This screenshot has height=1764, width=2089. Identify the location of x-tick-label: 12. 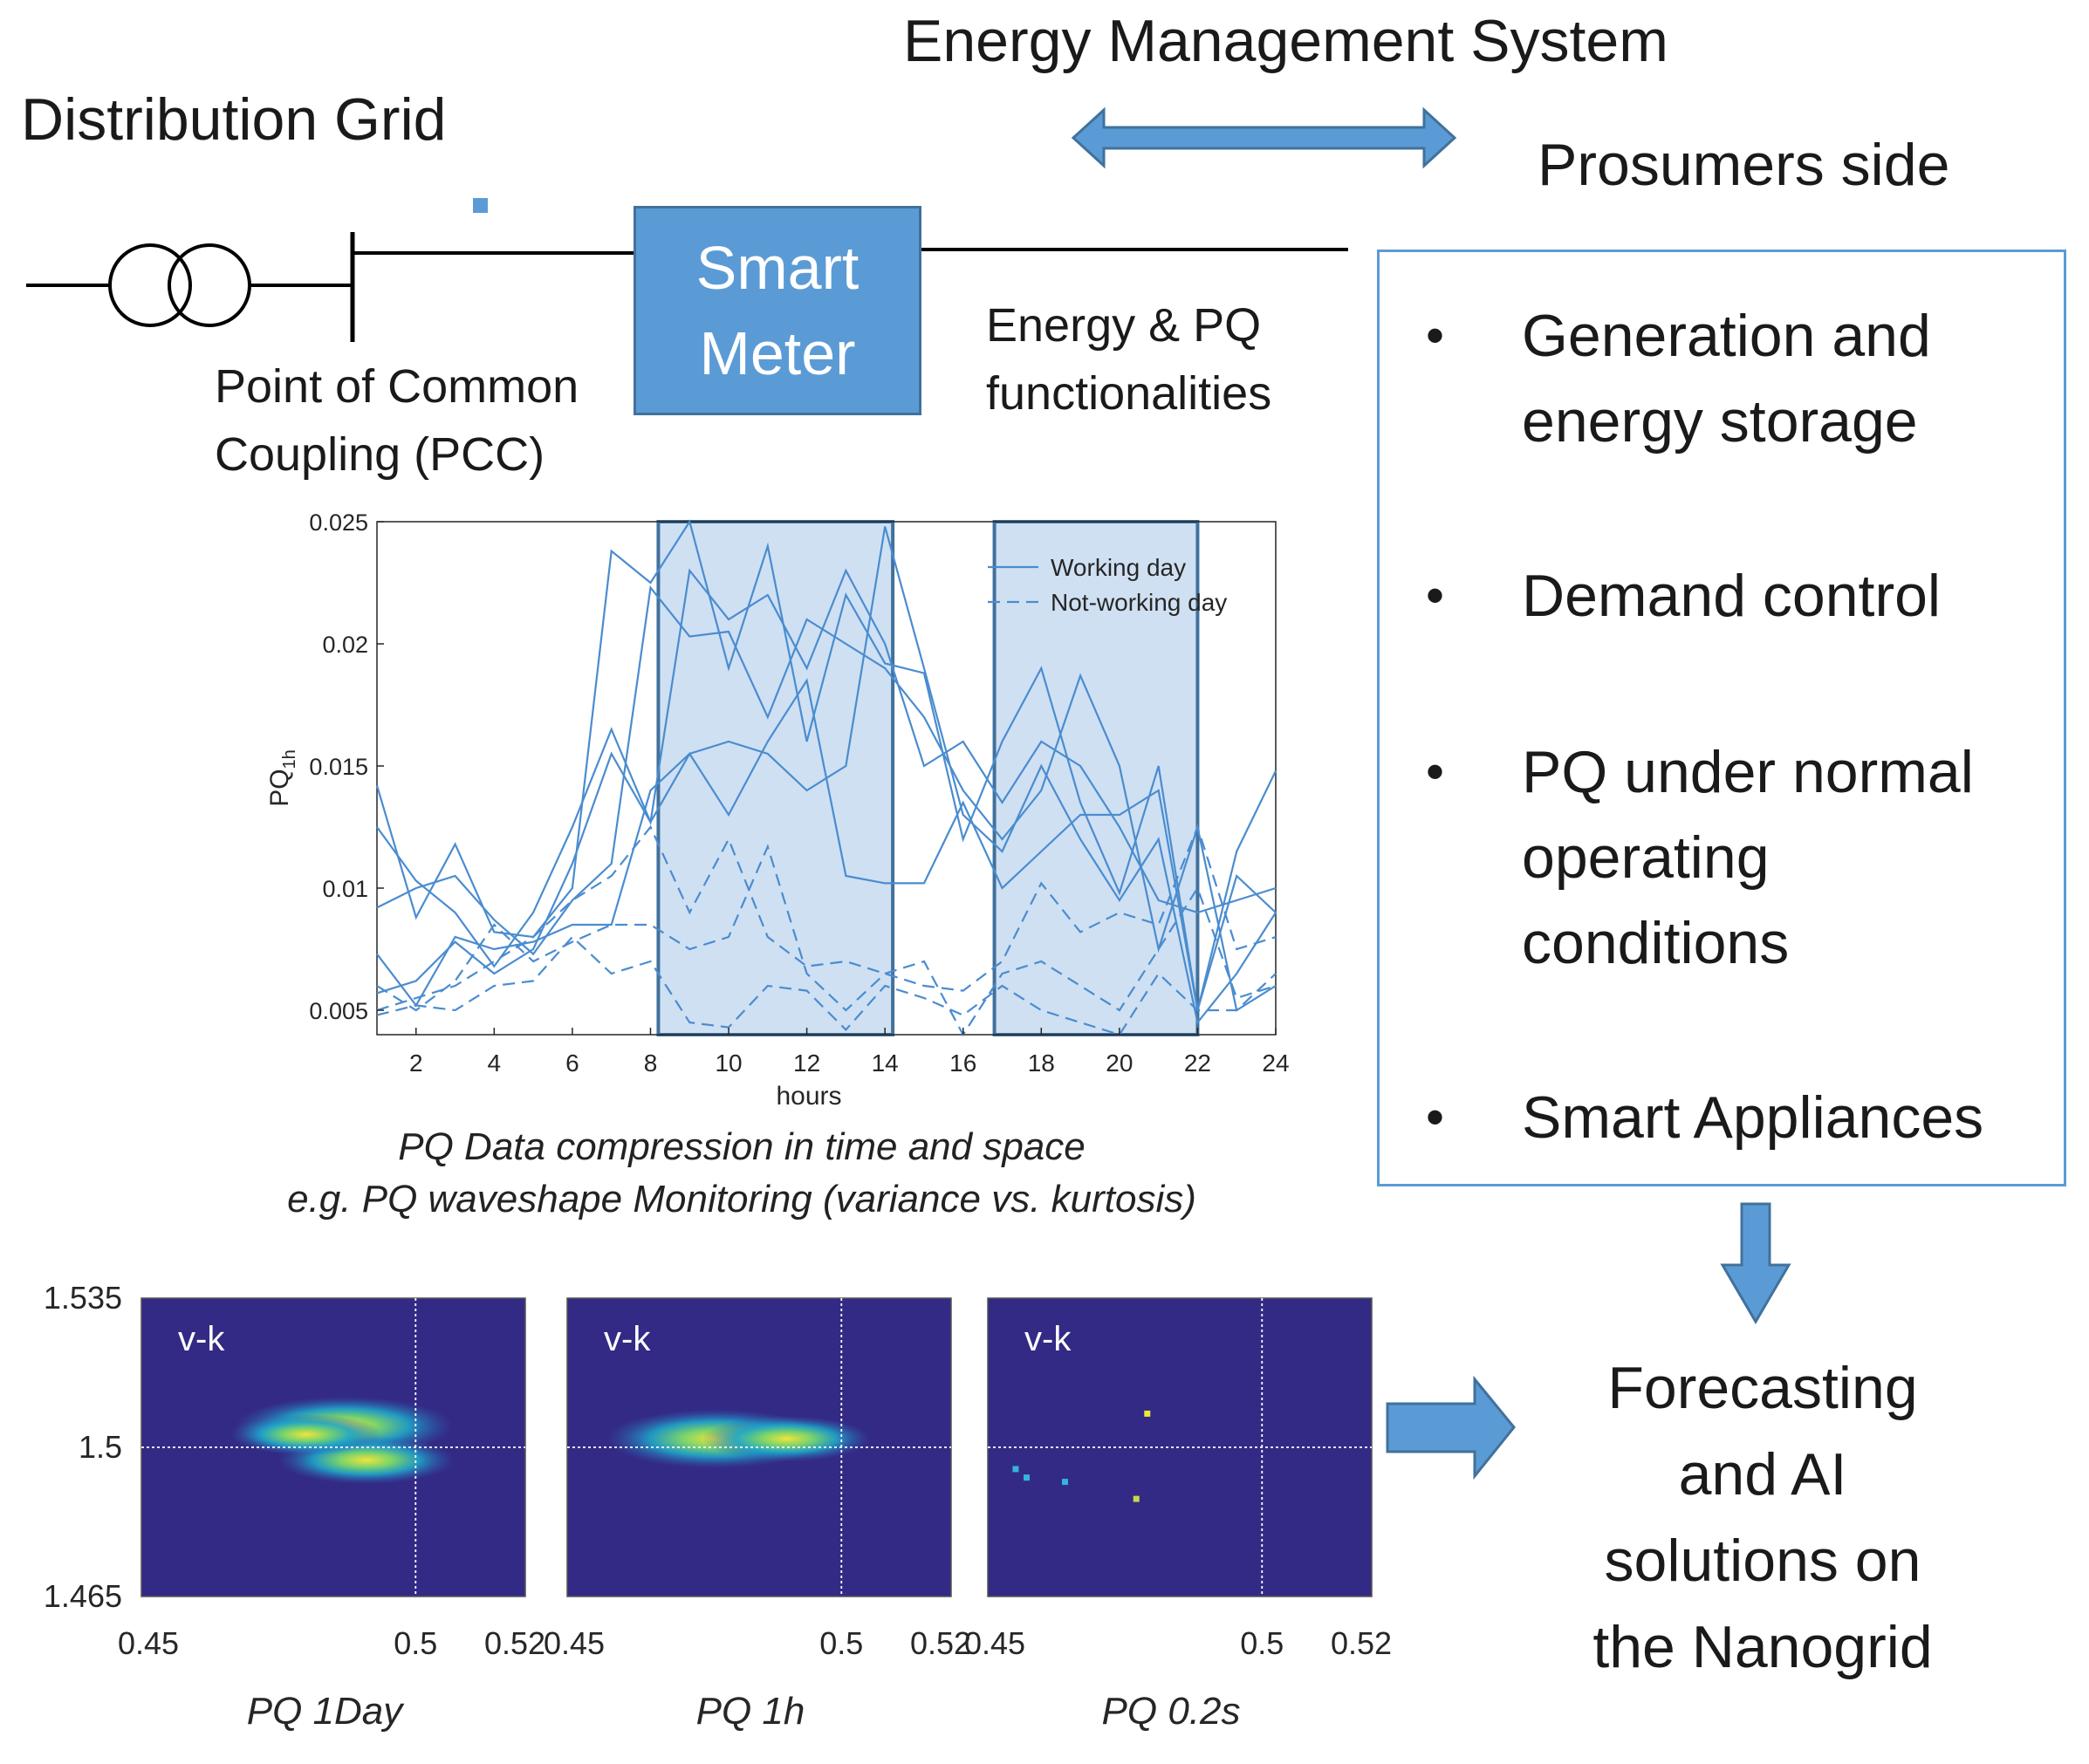
(806, 1063).